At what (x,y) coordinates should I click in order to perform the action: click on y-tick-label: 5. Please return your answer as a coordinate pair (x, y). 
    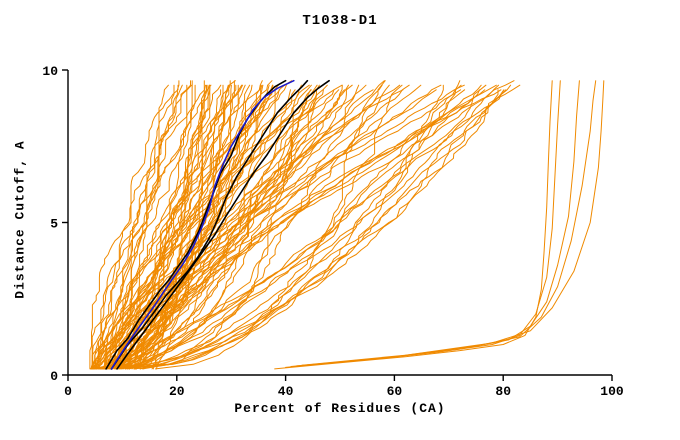
    Looking at the image, I should click on (54, 224).